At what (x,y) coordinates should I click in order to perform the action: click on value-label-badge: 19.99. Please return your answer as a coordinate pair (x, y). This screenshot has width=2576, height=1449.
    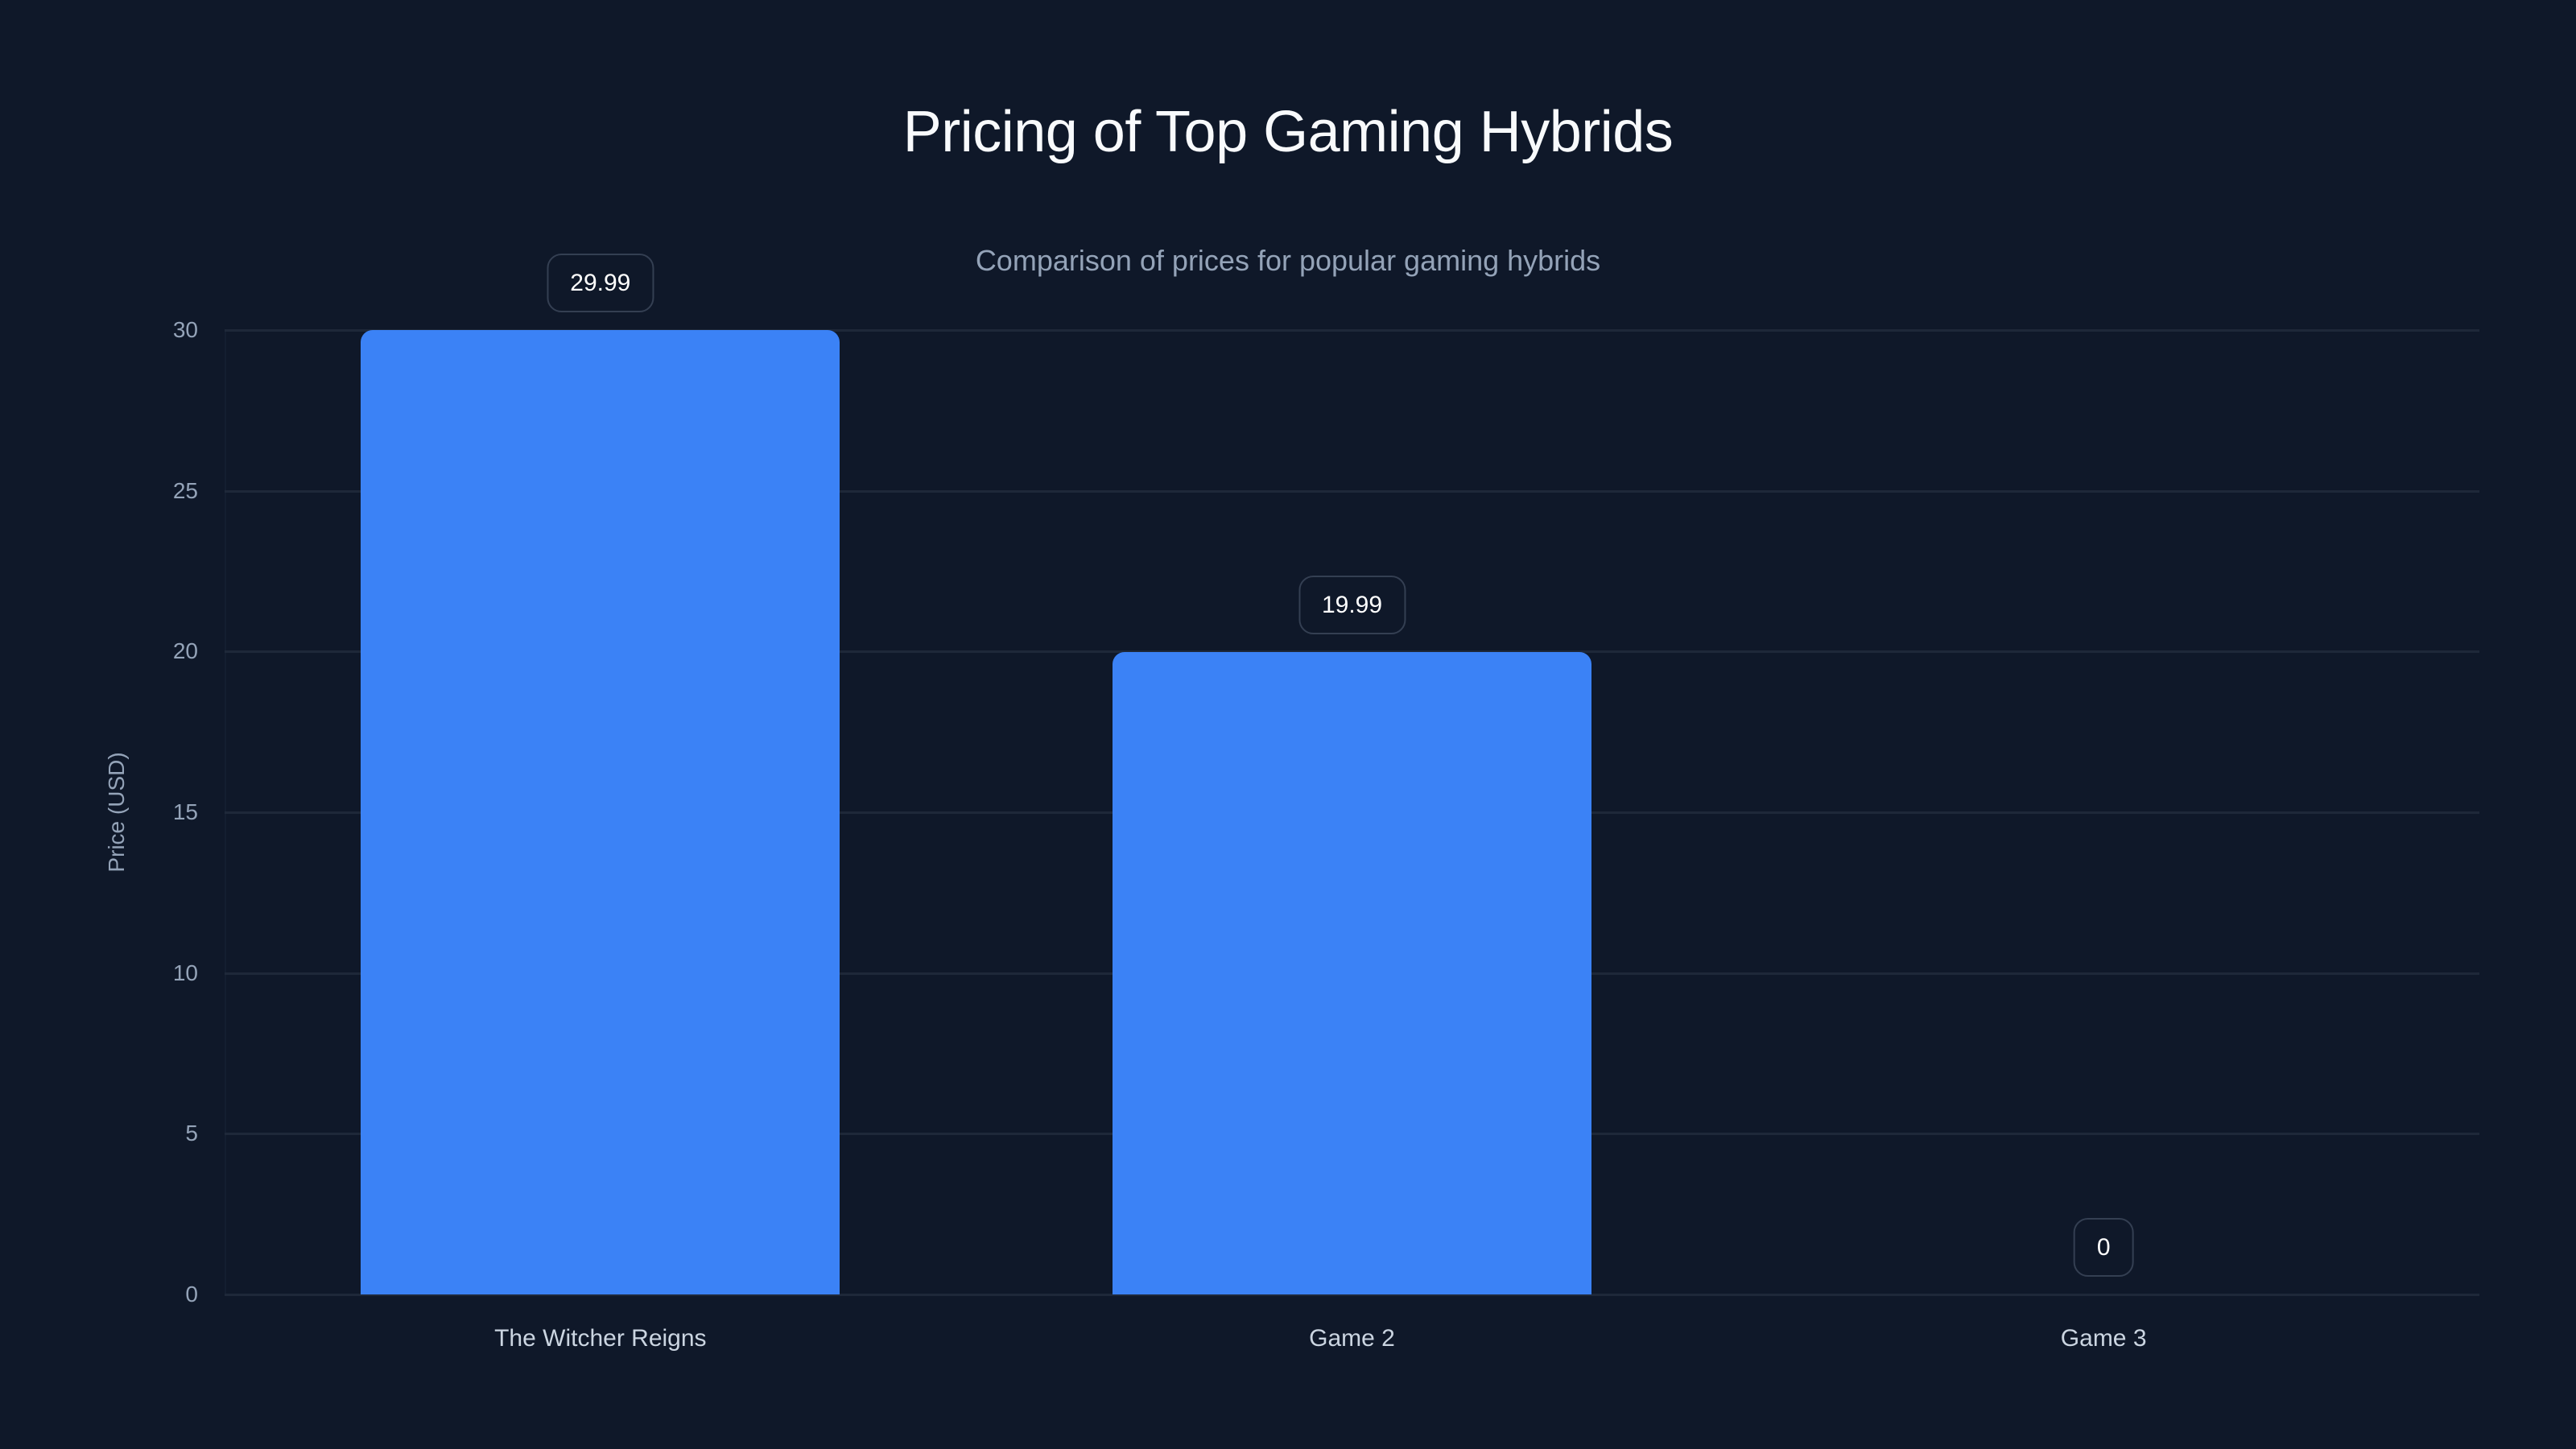
    Looking at the image, I should click on (1352, 604).